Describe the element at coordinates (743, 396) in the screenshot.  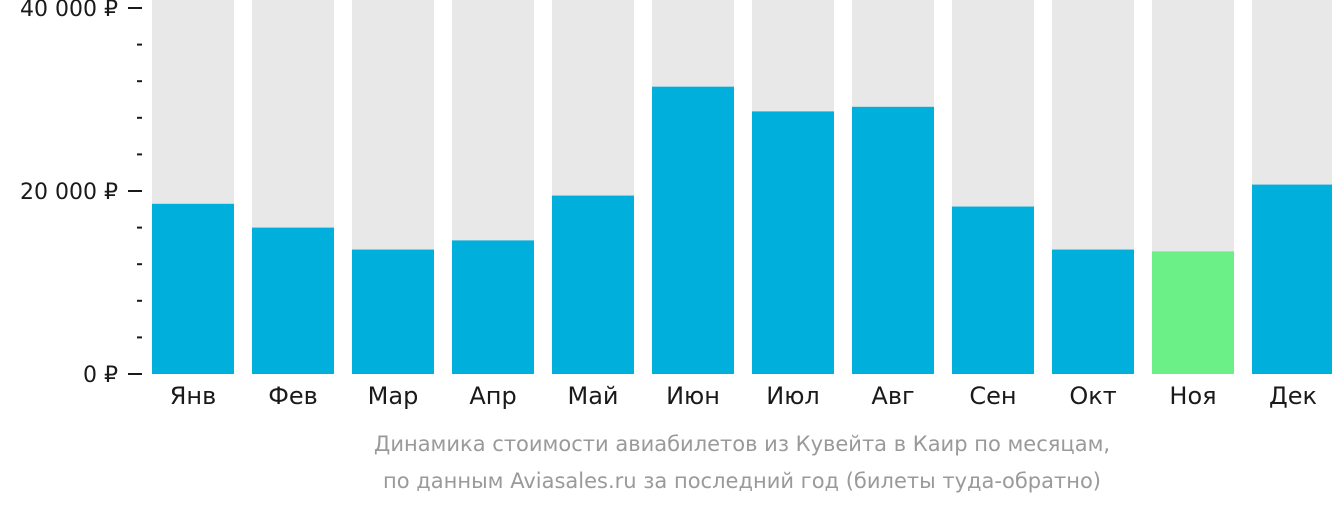
I see `x-axis: Янв Фев Мар Апр Май Июн Июл Авг Сен Окт Ноя Дек` at that location.